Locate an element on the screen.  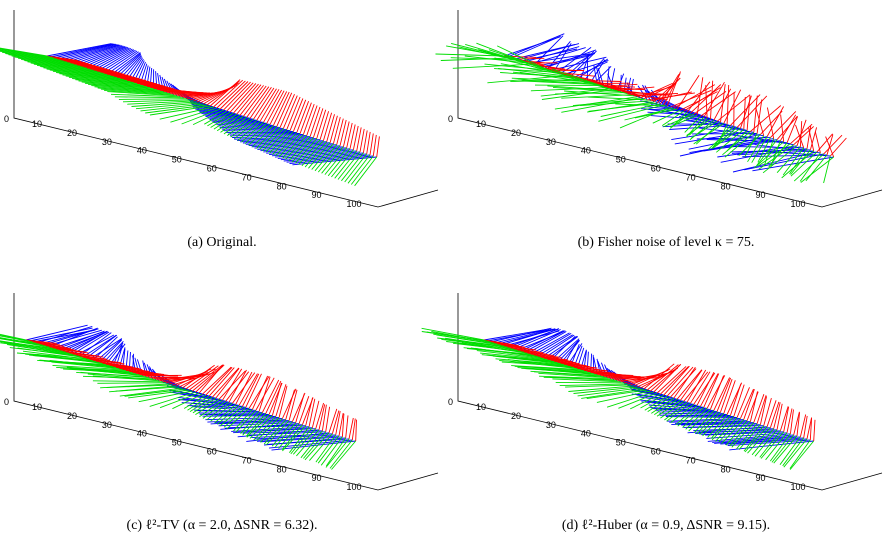
series-green is located at coordinates (189, 117).